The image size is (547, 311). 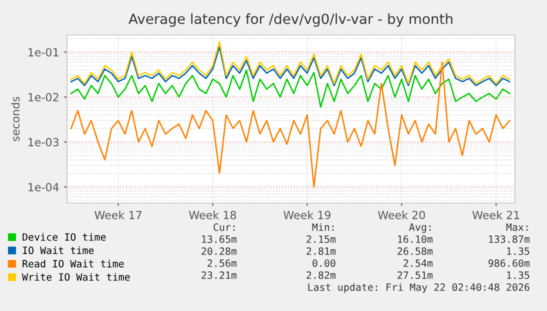 What do you see at coordinates (222, 263) in the screenshot?
I see `text: 2.56m` at bounding box center [222, 263].